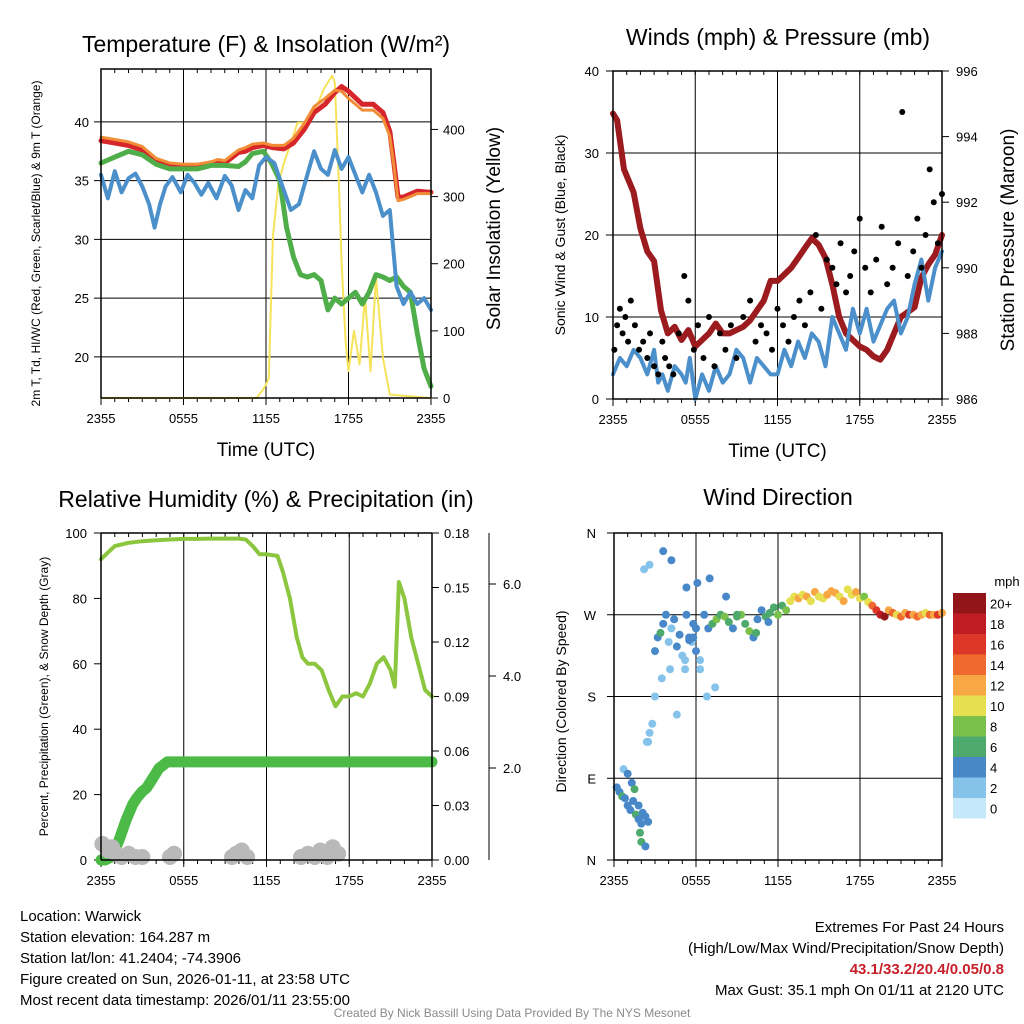 The width and height of the screenshot is (1024, 1024). Describe the element at coordinates (456, 860) in the screenshot. I see `y2-tick-label: 0.00` at that location.